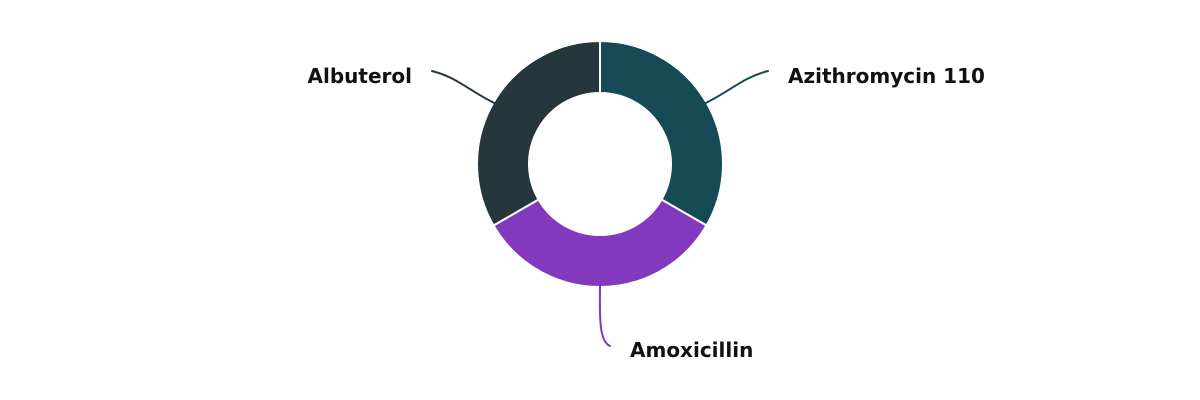 The image size is (1200, 400). I want to click on slices-layer, so click(600, 164).